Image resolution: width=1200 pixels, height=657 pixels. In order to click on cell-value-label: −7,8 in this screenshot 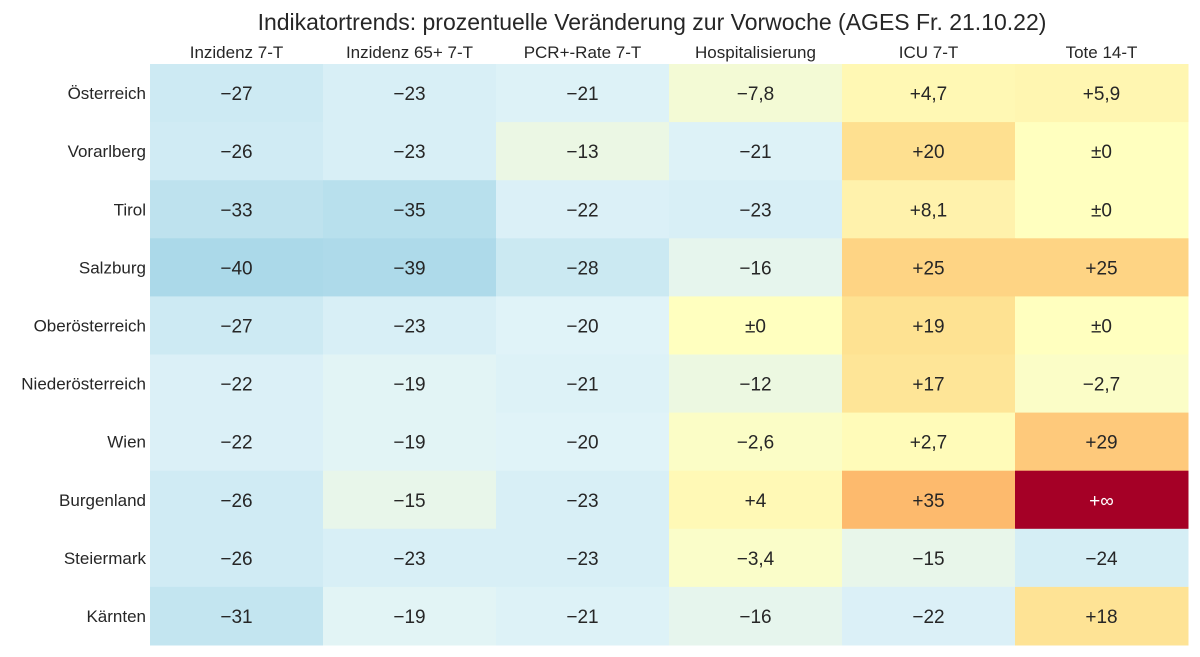, I will do `click(756, 94)`.